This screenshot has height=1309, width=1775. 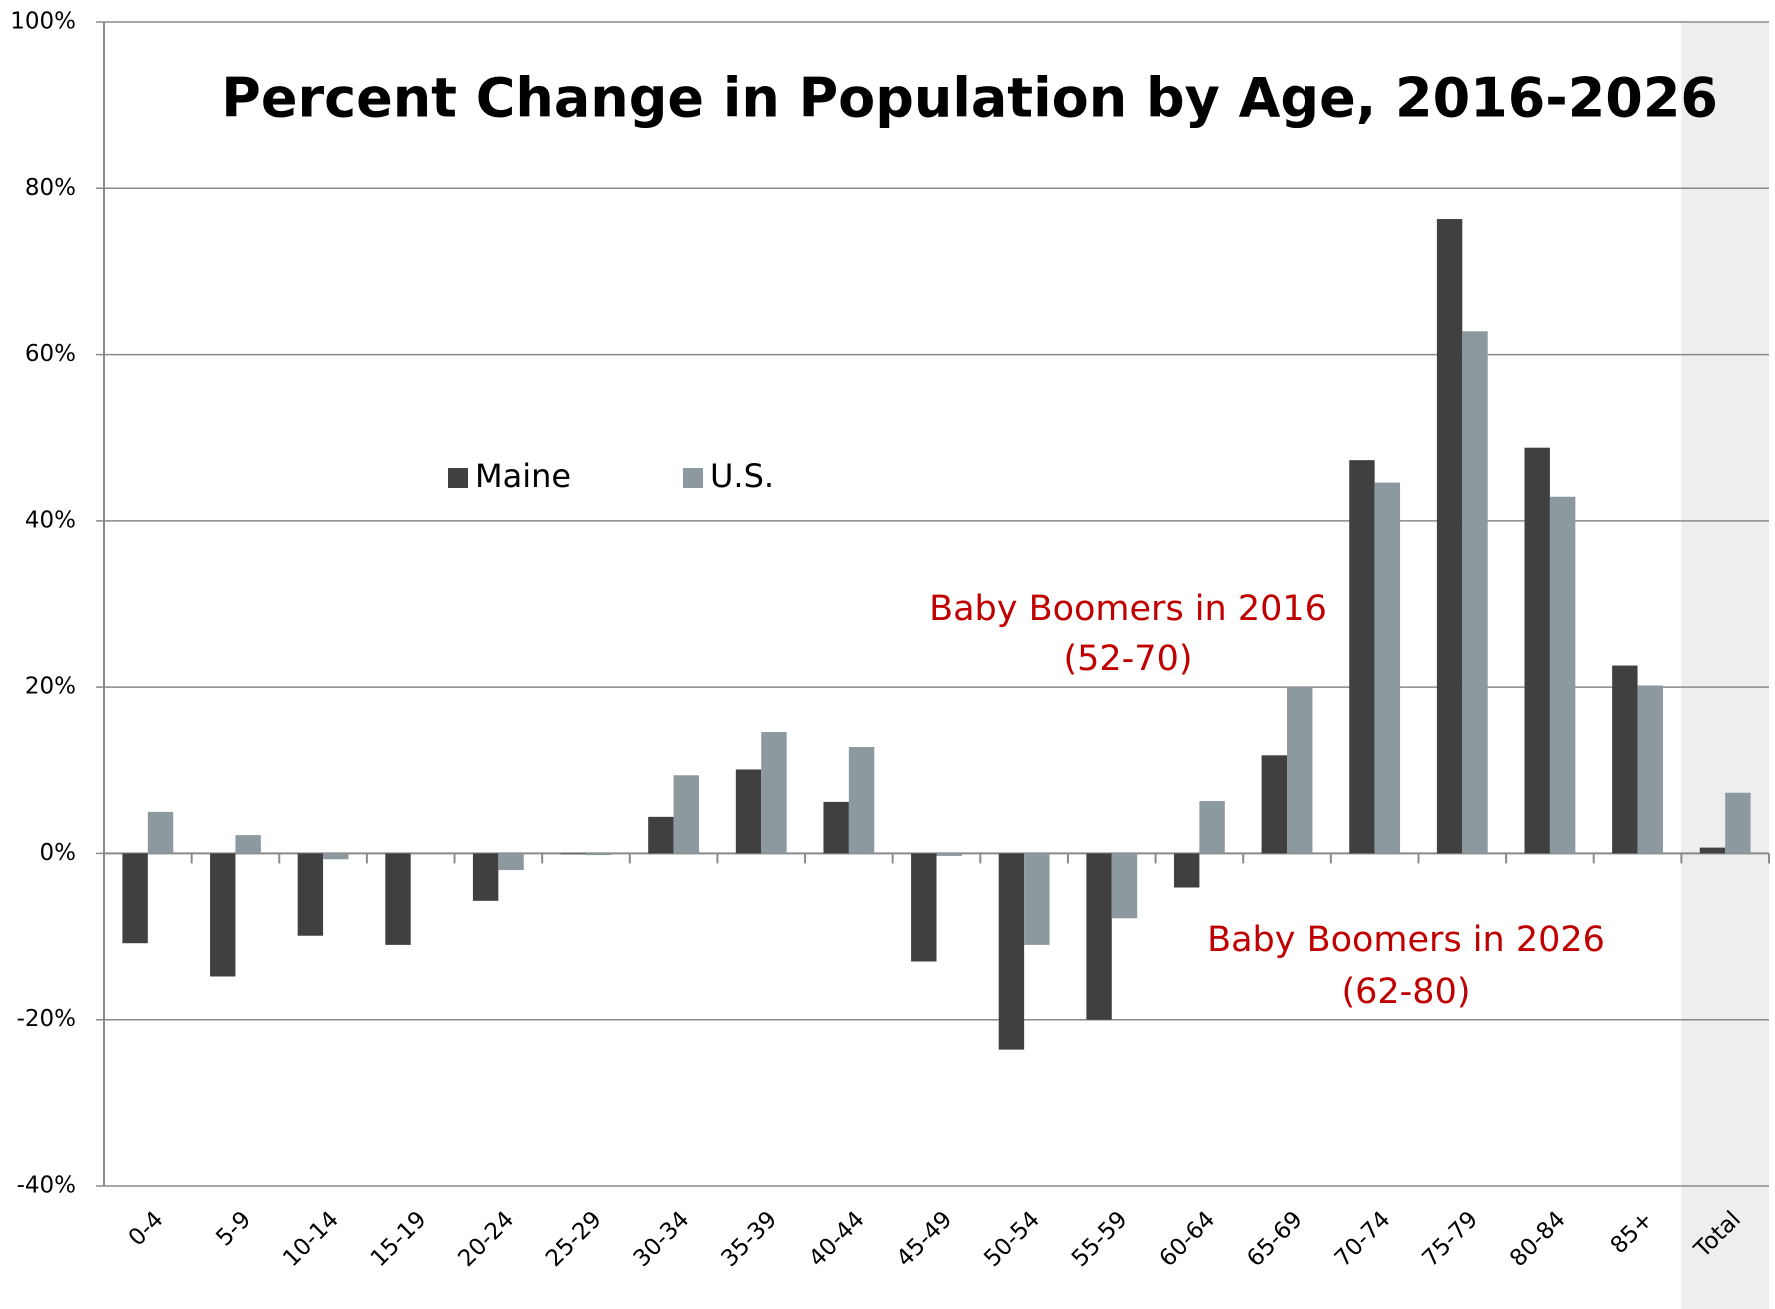 What do you see at coordinates (1012, 1239) in the screenshot?
I see `x-tick-label: 50-54` at bounding box center [1012, 1239].